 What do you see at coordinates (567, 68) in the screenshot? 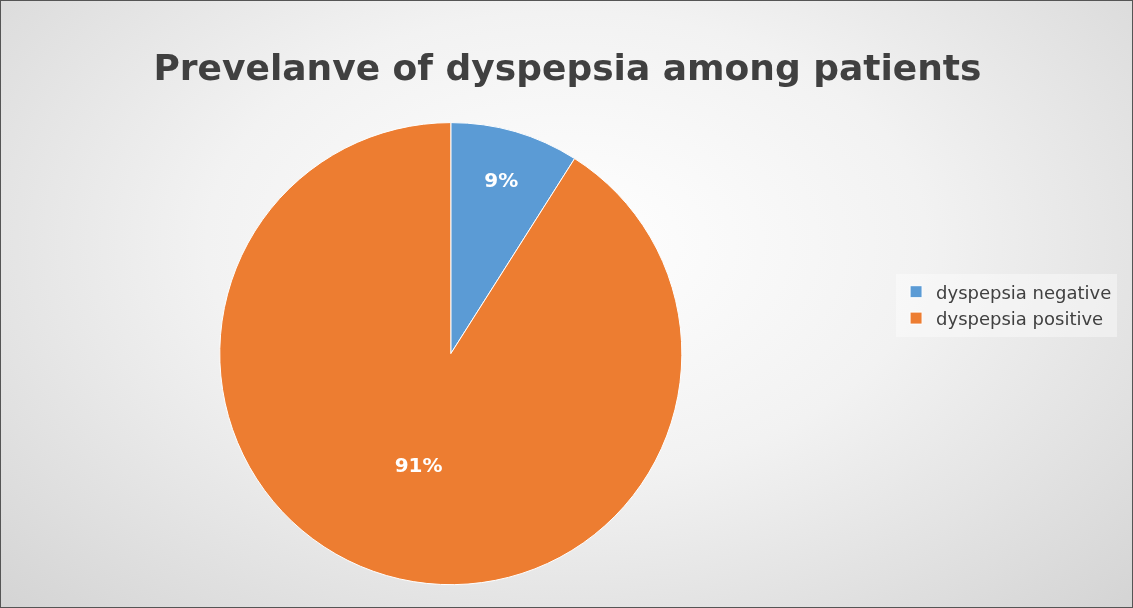
I see `chart-title: Prevelanve of dyspepsia among patients` at bounding box center [567, 68].